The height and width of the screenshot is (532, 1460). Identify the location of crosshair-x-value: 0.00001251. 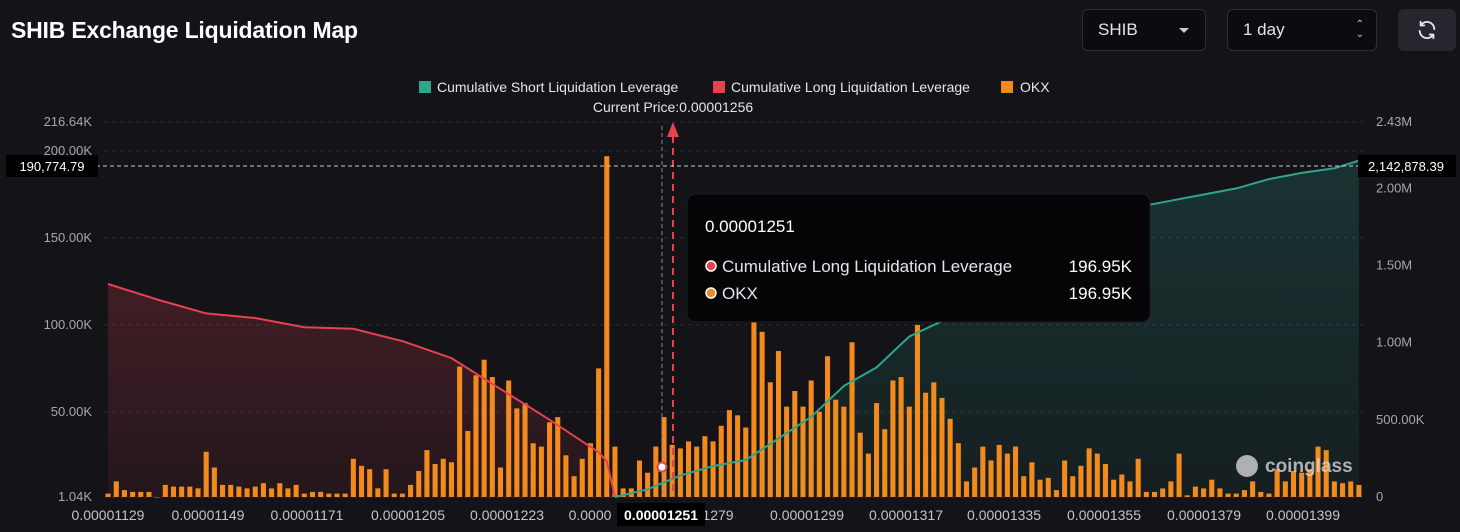
(661, 515).